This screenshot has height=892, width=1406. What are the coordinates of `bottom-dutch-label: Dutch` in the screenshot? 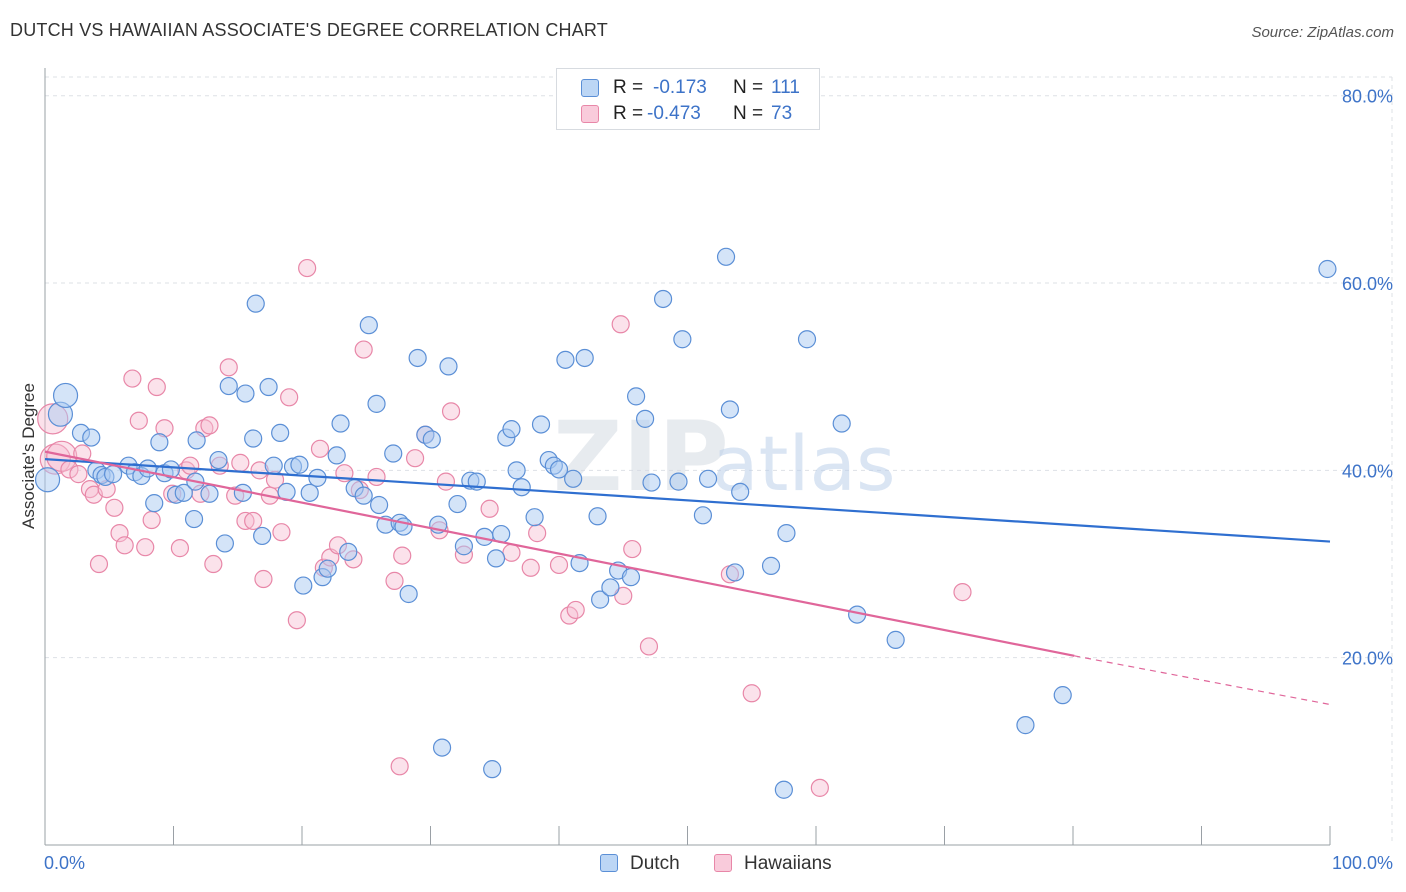 It's located at (655, 863).